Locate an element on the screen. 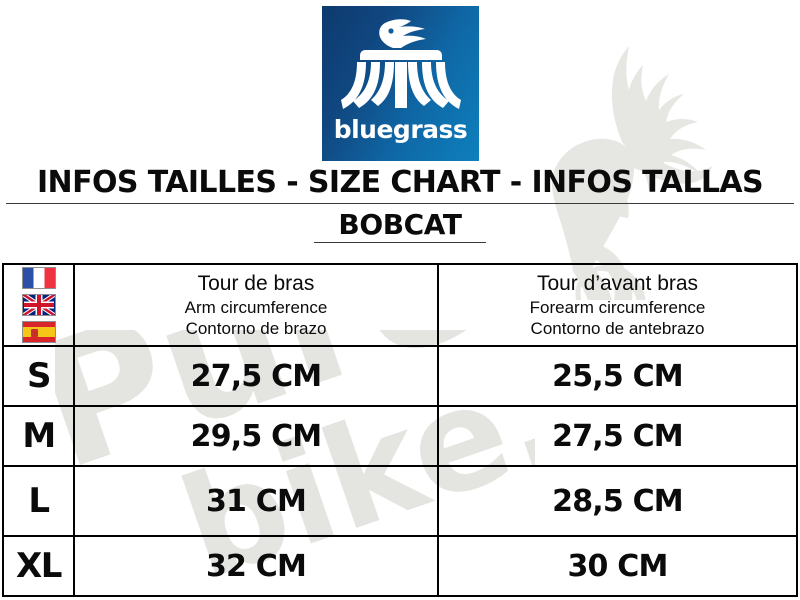 The image size is (800, 600). header-arm-fr: Tour de bras is located at coordinates (256, 283).